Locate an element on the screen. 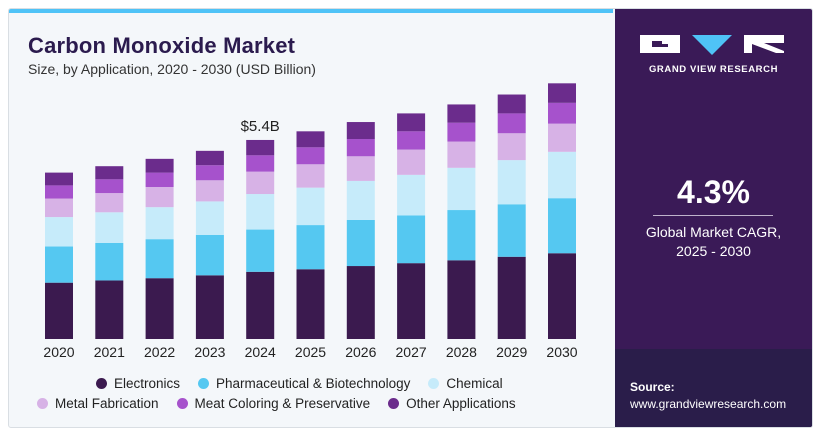 This screenshot has width=829, height=433. legend-item: Meat Coloring & Preservative is located at coordinates (273, 403).